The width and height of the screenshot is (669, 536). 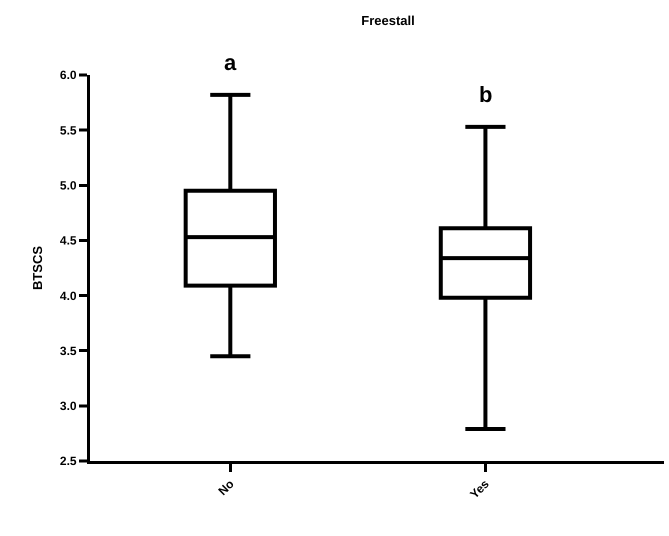 What do you see at coordinates (68, 241) in the screenshot?
I see `y-tick-label: 4.5` at bounding box center [68, 241].